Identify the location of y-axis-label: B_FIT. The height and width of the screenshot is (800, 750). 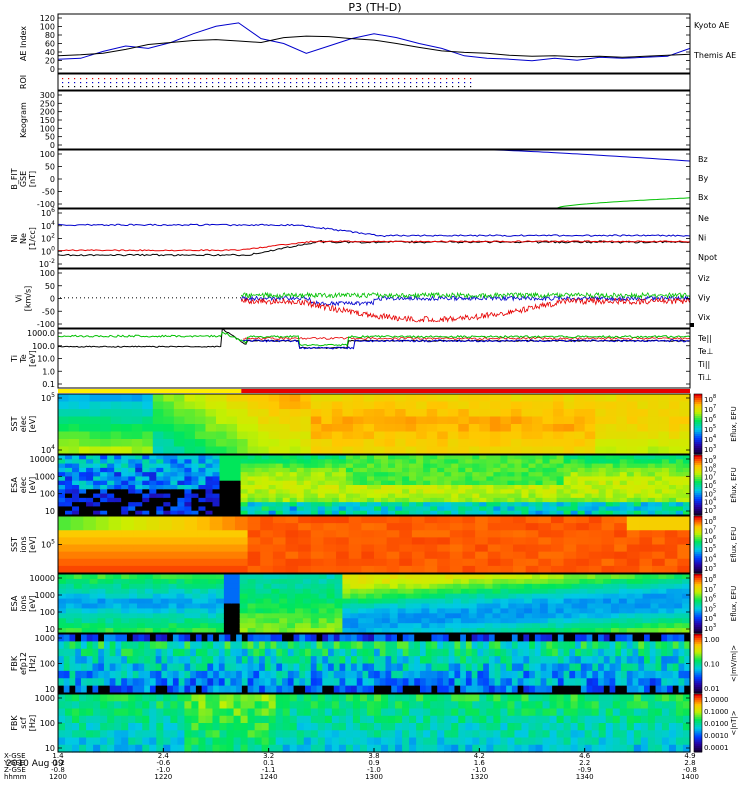
(14, 178).